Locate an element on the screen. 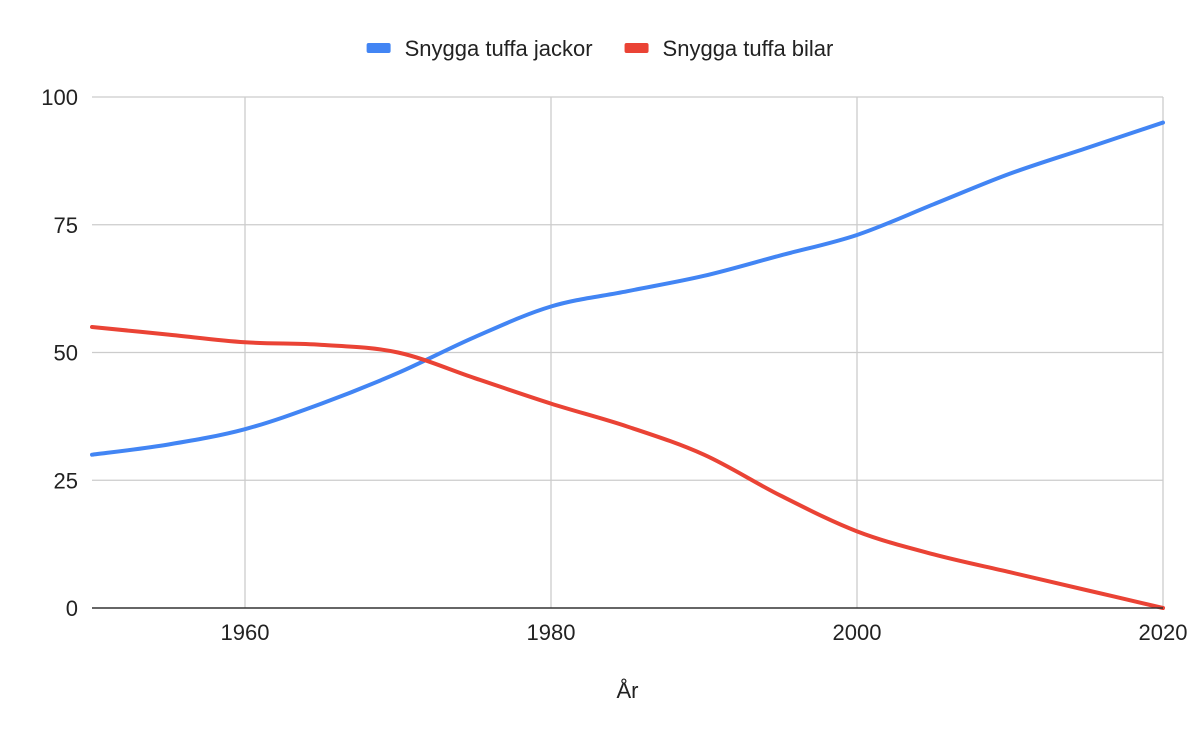 Image resolution: width=1200 pixels, height=742 pixels. x-axis-title: År is located at coordinates (628, 690).